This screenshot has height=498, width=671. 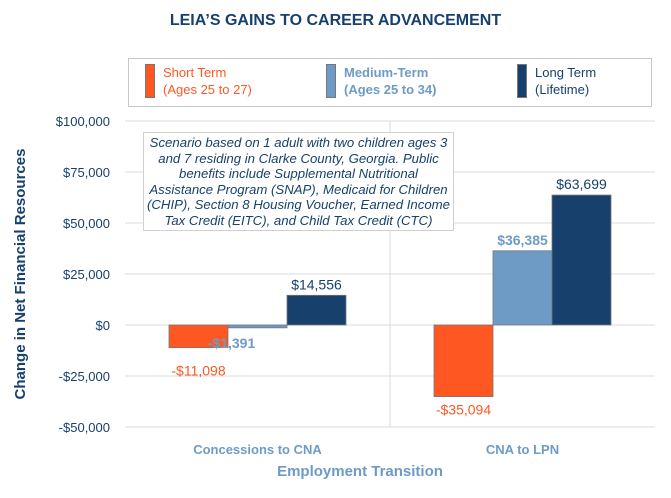 I want to click on y-axis-label: Change in Net Financial Resources, so click(x=20, y=274).